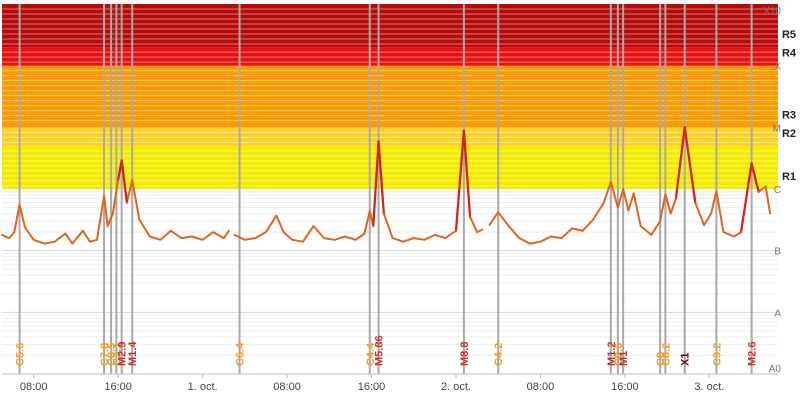 The image size is (800, 405). What do you see at coordinates (465, 354) in the screenshot?
I see `flare-label-9: M8.8` at bounding box center [465, 354].